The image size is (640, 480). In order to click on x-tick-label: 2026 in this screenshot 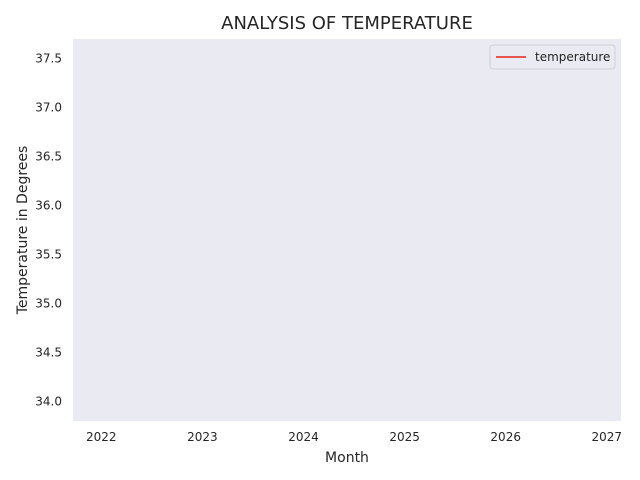, I will do `click(505, 437)`.